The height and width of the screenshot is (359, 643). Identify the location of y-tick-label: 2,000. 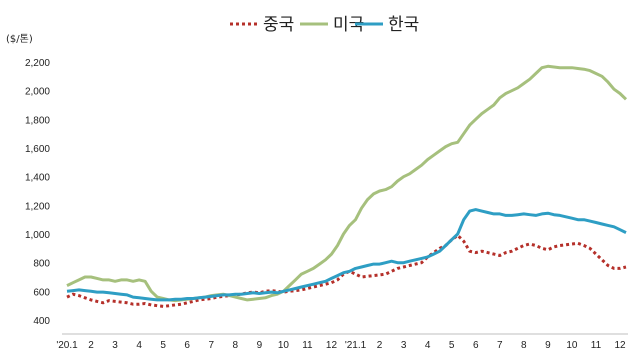
(37, 92).